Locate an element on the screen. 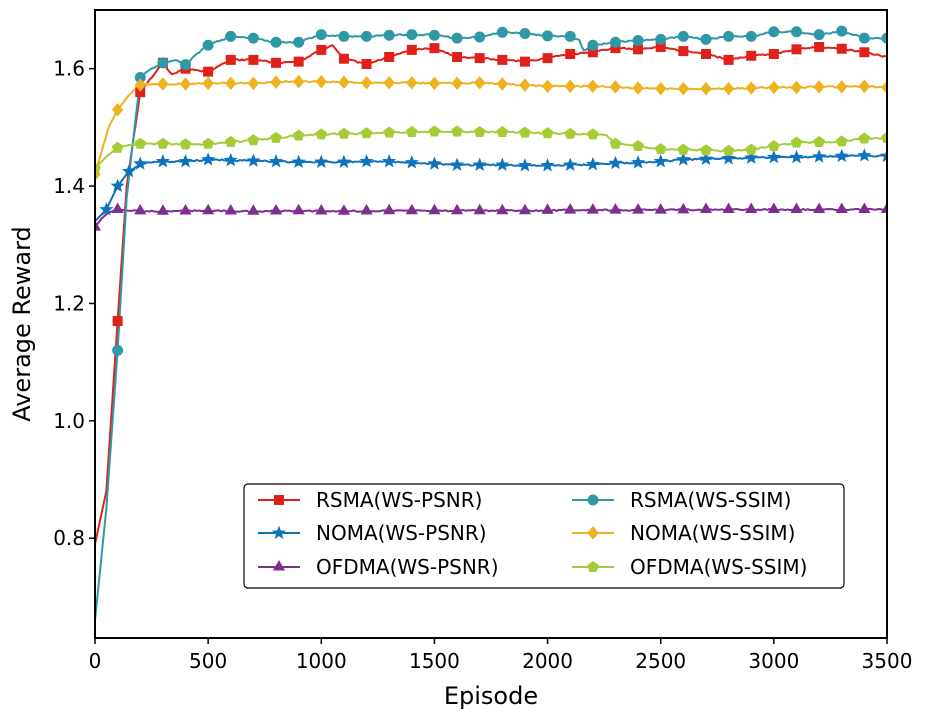 The height and width of the screenshot is (720, 926). x-tick-label: 2000 is located at coordinates (547, 661).